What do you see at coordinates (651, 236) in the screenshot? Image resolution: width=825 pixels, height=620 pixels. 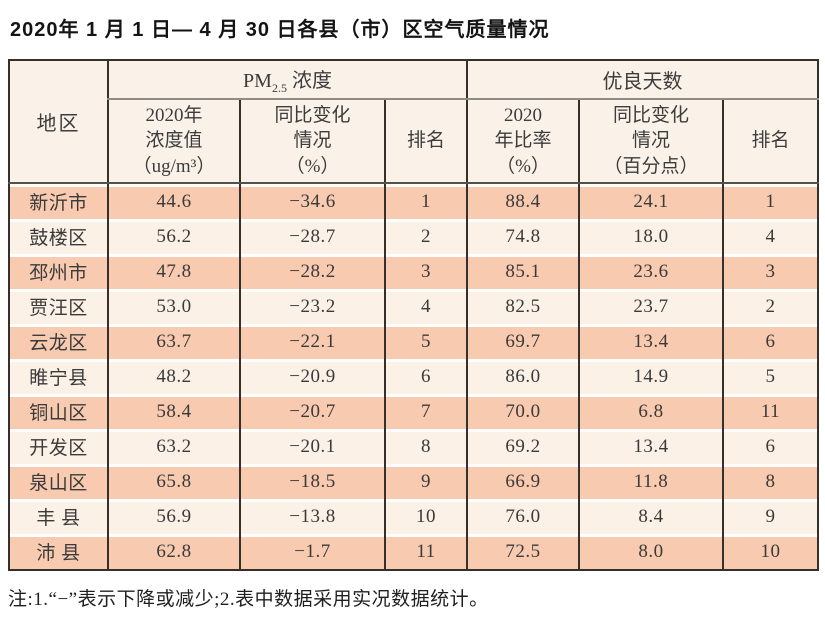 I see `gd-change-cell: 18.0` at bounding box center [651, 236].